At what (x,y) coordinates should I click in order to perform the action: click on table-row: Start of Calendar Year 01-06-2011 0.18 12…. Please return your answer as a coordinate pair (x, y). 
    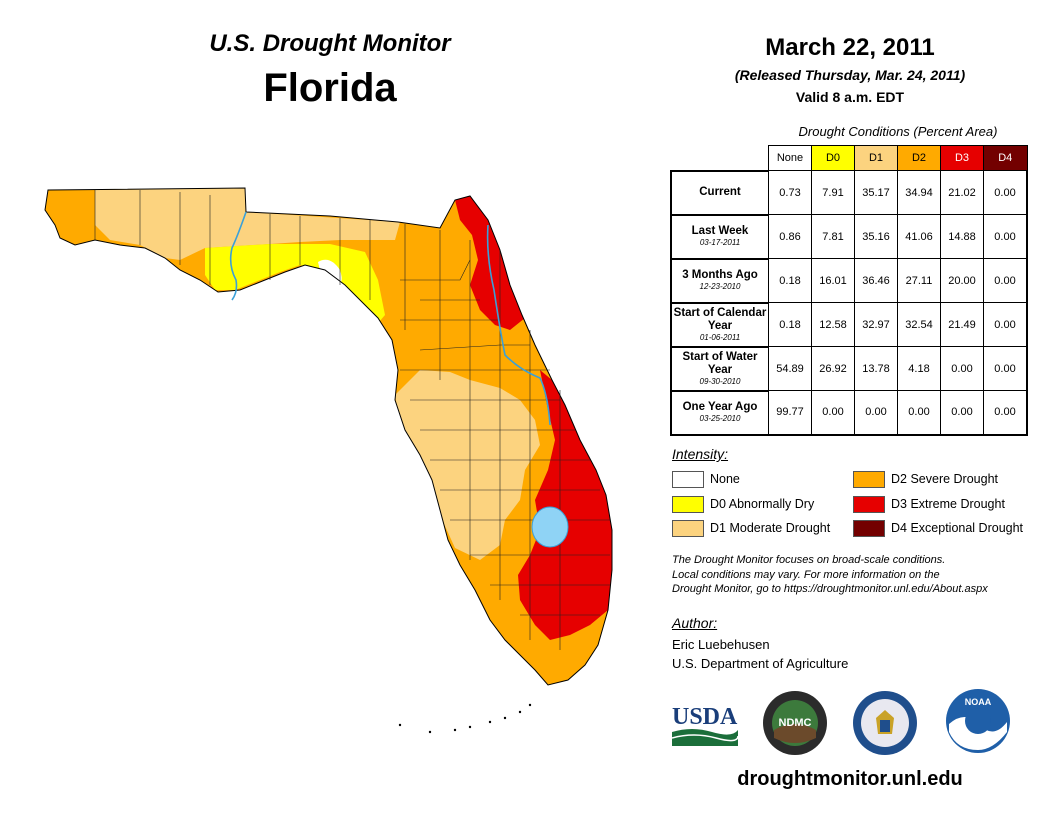
    Looking at the image, I should click on (849, 324).